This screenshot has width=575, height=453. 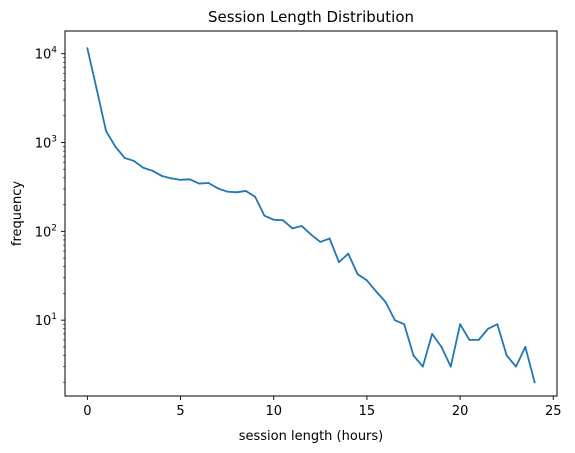 I want to click on x-tick-label: 0, so click(x=87, y=411).